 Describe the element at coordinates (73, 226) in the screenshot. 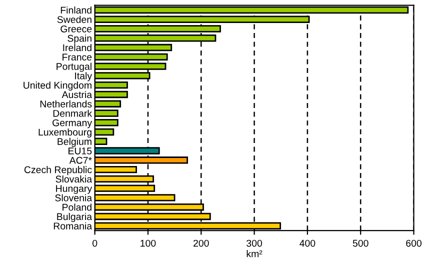

I see `y-tick-label: Romania` at that location.